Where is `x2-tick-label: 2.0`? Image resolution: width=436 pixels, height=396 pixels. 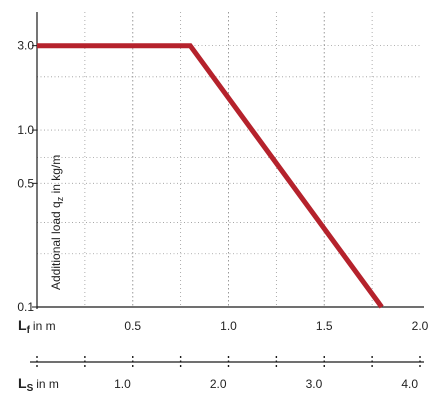
x2-tick-label: 2.0 is located at coordinates (218, 384).